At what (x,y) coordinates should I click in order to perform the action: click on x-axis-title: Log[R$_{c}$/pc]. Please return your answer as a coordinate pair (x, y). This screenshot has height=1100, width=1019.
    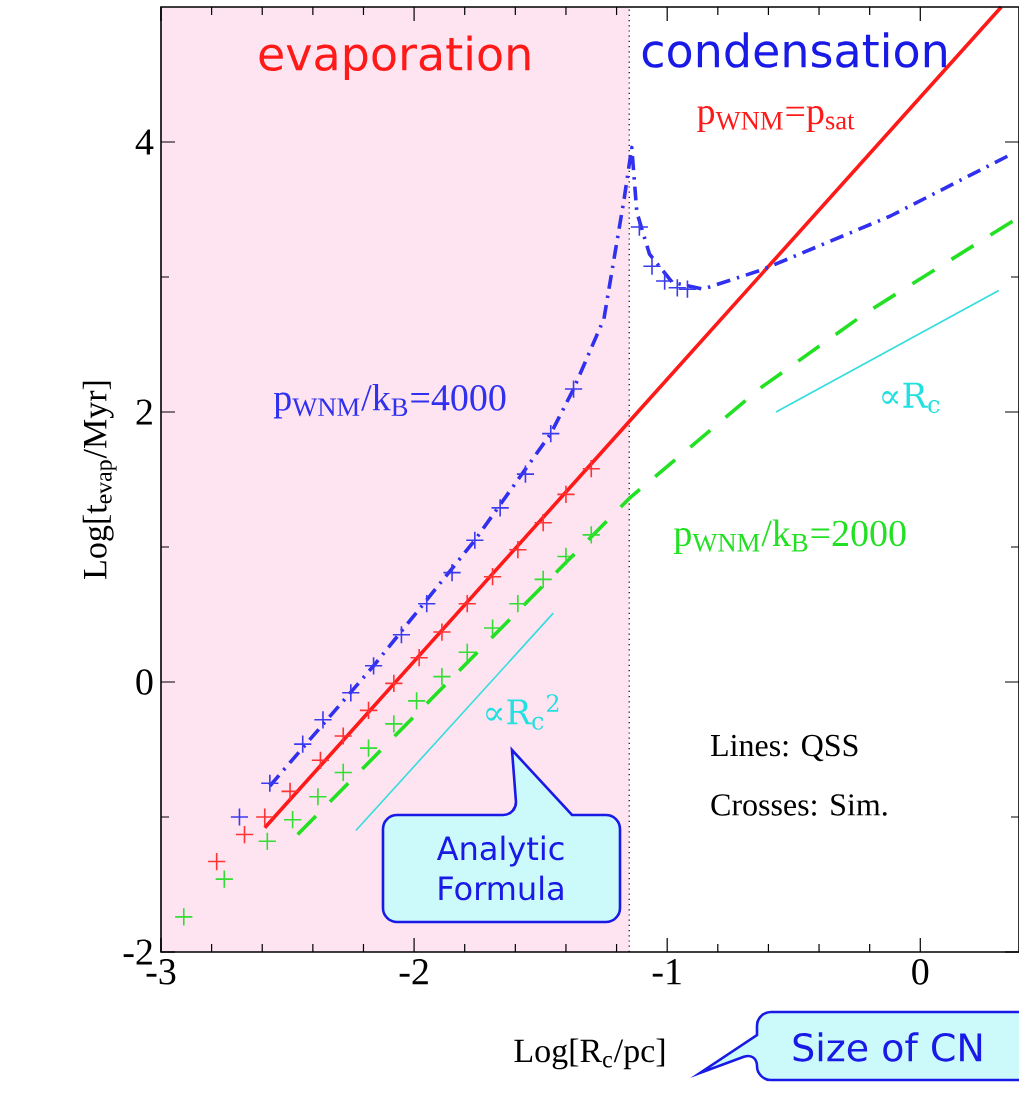
    Looking at the image, I should click on (589, 1054).